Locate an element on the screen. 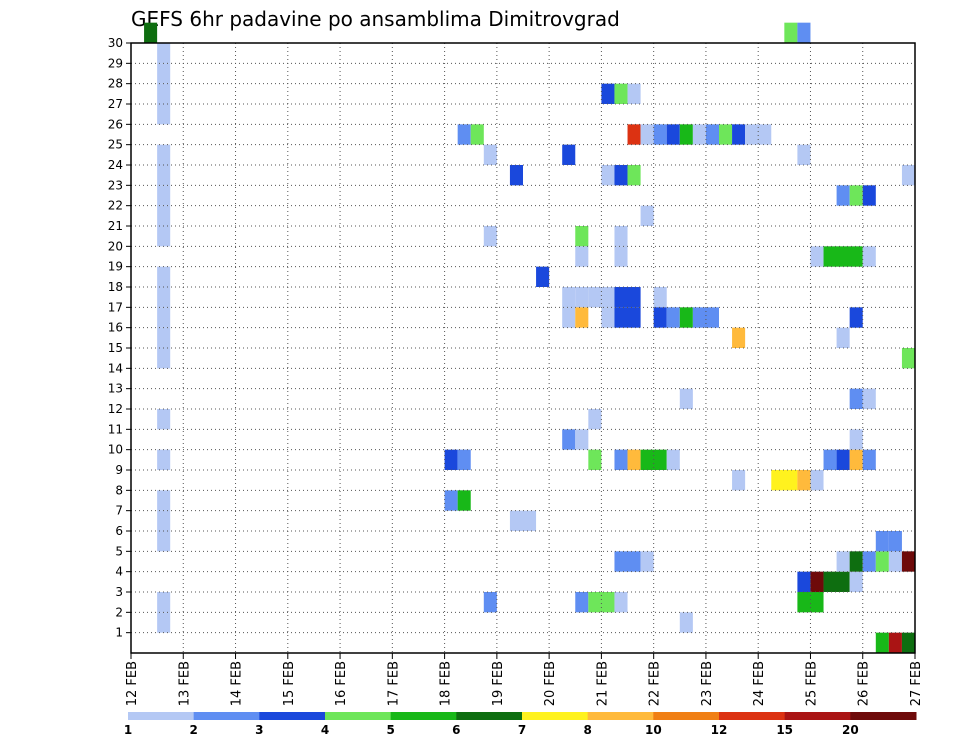 The width and height of the screenshot is (960, 742). x-tick-label: 19 FEB is located at coordinates (498, 683).